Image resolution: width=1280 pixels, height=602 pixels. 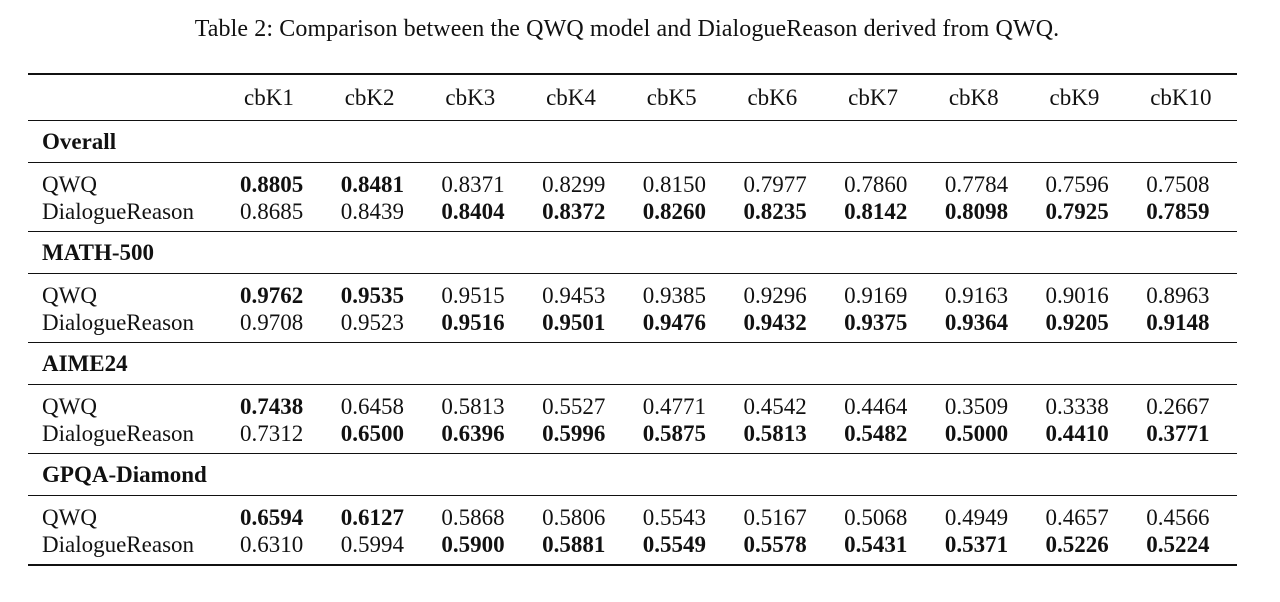 What do you see at coordinates (1077, 433) in the screenshot?
I see `score-cell: 0.4410` at bounding box center [1077, 433].